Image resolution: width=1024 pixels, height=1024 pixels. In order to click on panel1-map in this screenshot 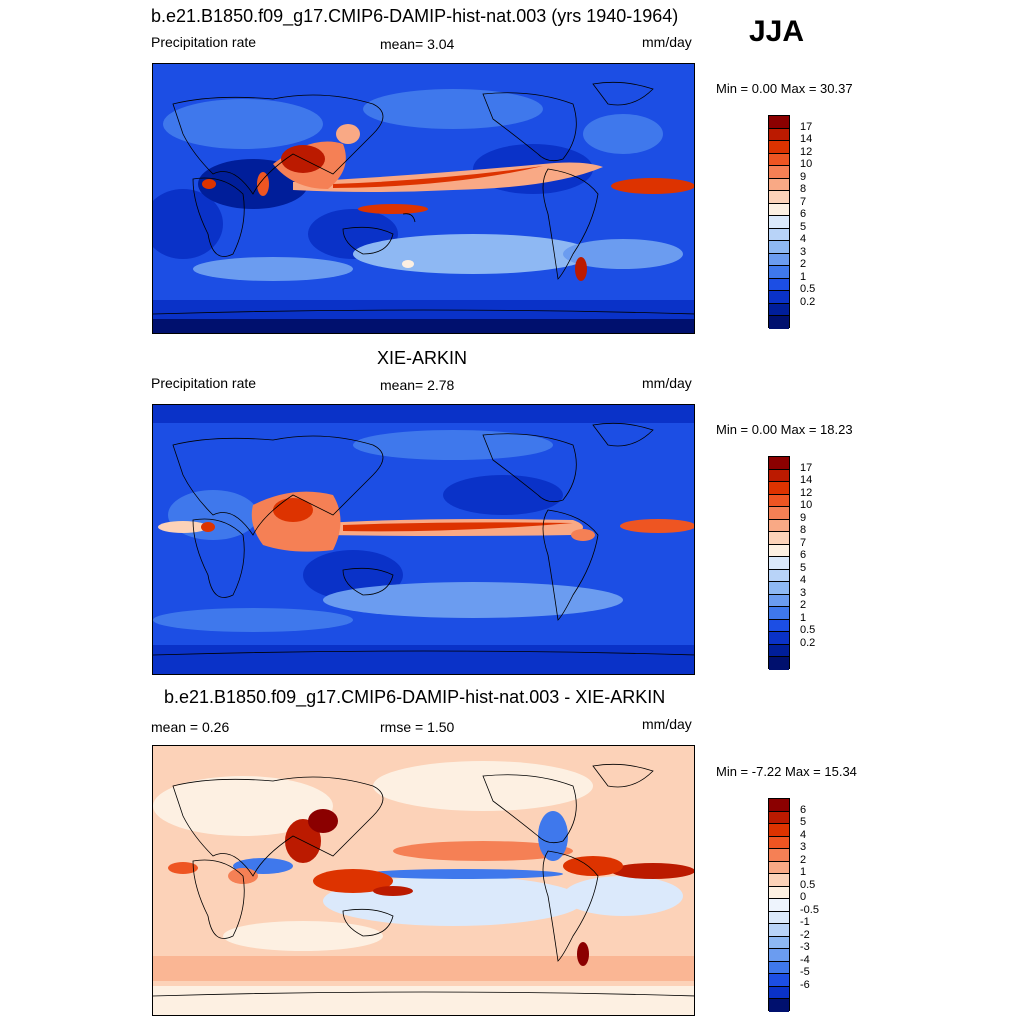, I will do `click(423, 198)`.